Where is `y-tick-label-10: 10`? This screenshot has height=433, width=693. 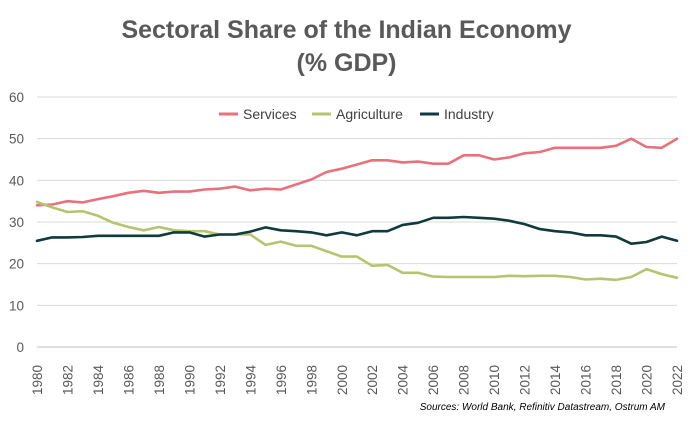
y-tick-label-10: 10 is located at coordinates (16, 305).